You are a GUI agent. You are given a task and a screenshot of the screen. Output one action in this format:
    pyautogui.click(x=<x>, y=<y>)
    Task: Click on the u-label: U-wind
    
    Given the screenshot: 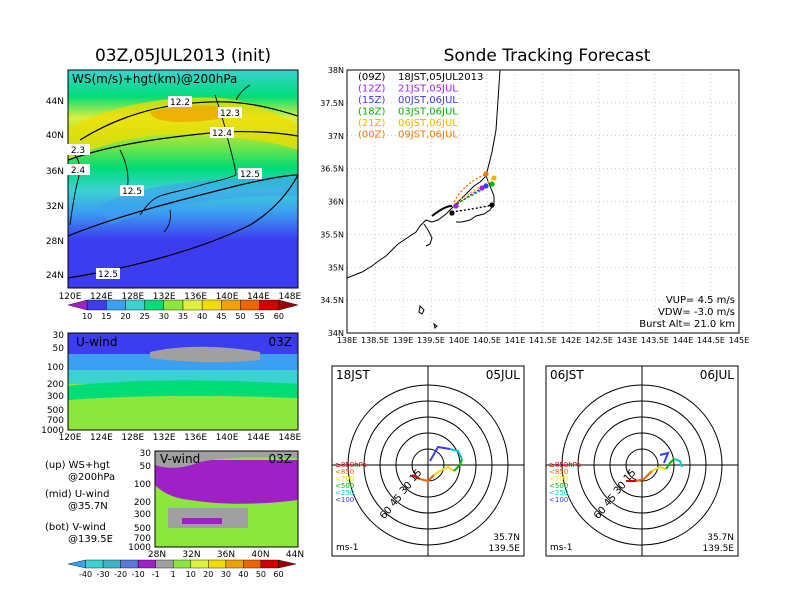 What is the action you would take?
    pyautogui.click(x=96, y=342)
    